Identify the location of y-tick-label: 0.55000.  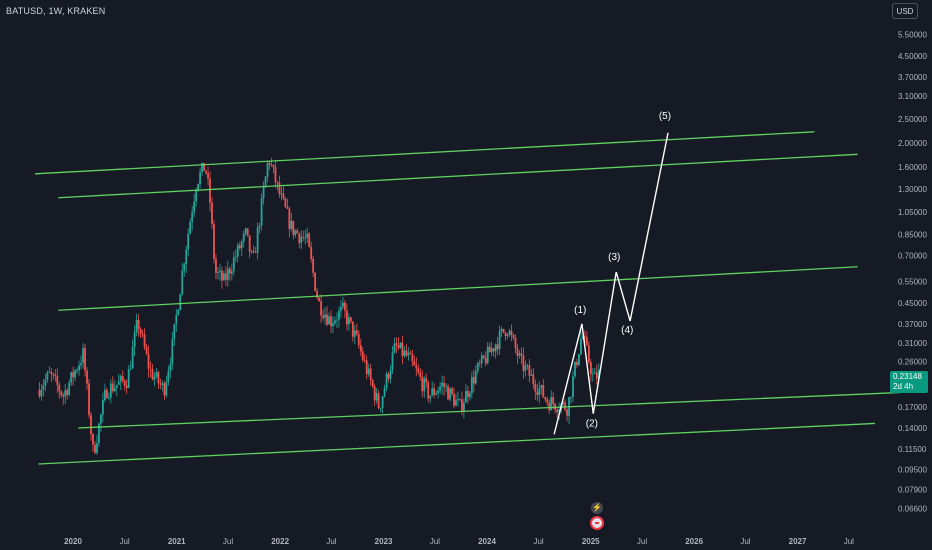
(912, 281).